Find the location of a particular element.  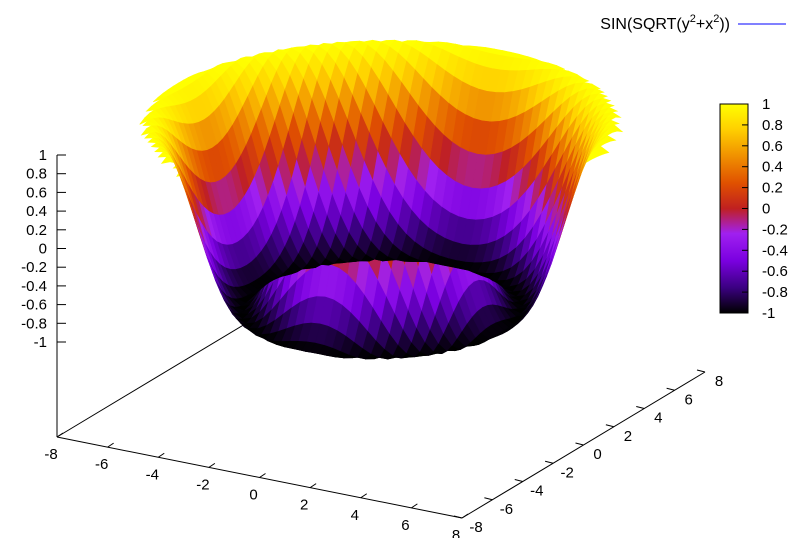

legend-label-part: +x is located at coordinates (704, 24).